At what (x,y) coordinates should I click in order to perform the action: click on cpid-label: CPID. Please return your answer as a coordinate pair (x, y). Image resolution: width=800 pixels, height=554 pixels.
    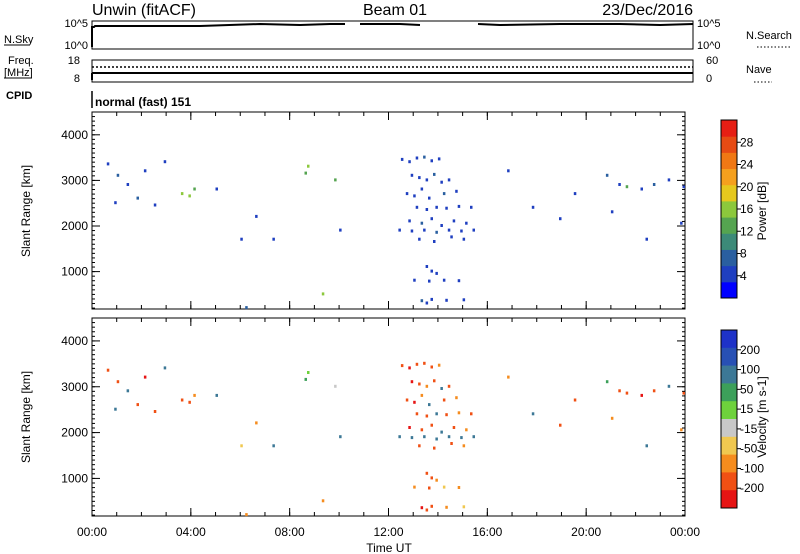
    Looking at the image, I should click on (19, 96).